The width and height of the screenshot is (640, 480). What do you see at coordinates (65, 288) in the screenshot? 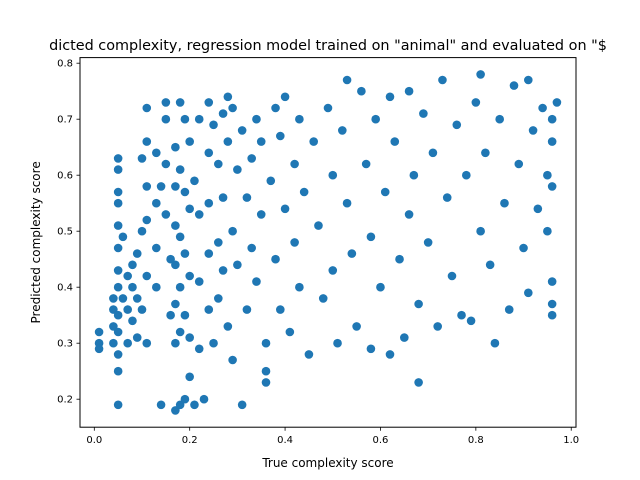
I see `y-tick-label: 0.4` at bounding box center [65, 288].